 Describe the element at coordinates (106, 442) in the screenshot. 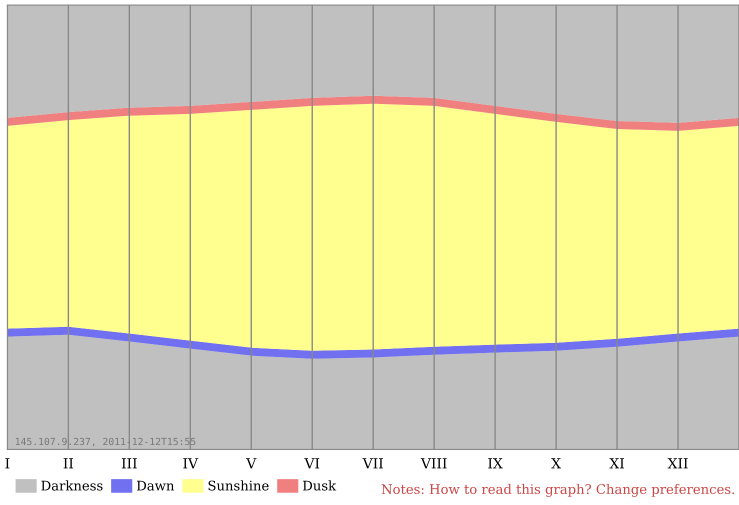

I see `annotation: 145.107.9.237, 2011-12-12T15:55` at that location.